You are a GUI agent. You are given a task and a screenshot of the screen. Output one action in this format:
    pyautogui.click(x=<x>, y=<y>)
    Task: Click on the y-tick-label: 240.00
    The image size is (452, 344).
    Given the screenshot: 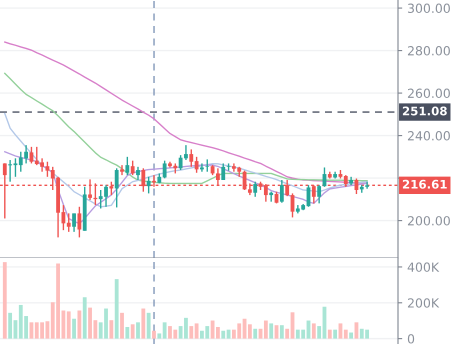 What is the action you would take?
    pyautogui.click(x=429, y=136)
    